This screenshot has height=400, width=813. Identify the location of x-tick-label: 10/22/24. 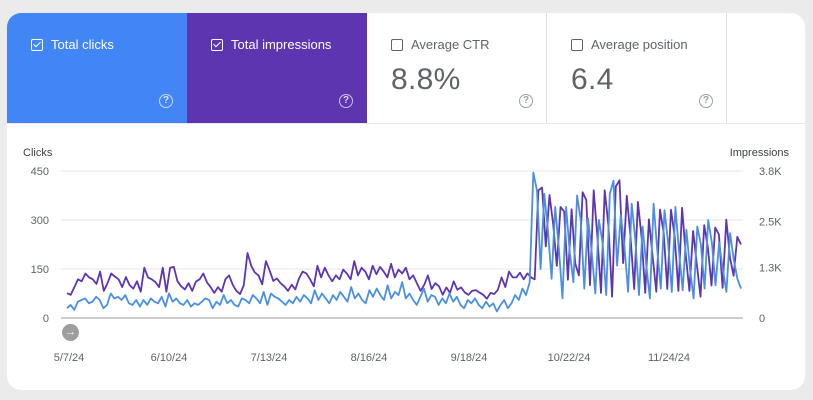
(569, 358).